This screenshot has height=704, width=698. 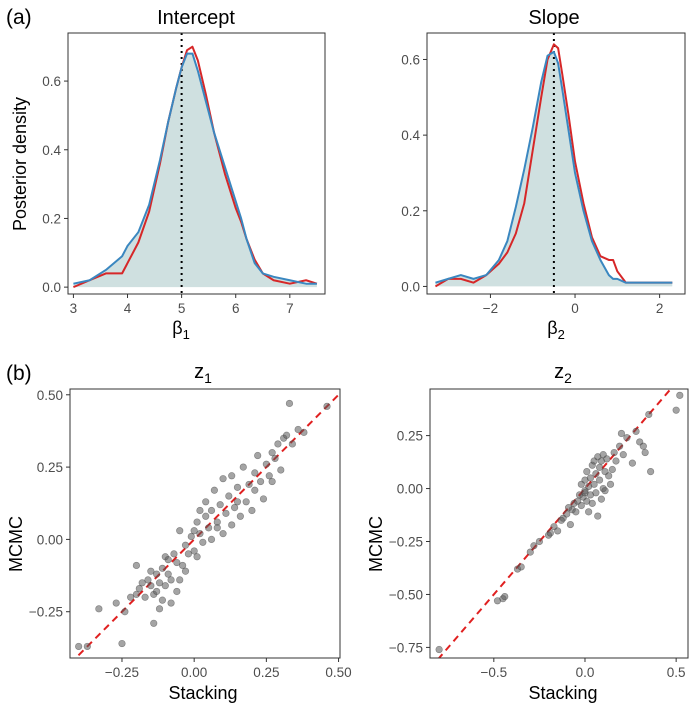 I want to click on panel-label-a: (a), so click(x=19, y=17).